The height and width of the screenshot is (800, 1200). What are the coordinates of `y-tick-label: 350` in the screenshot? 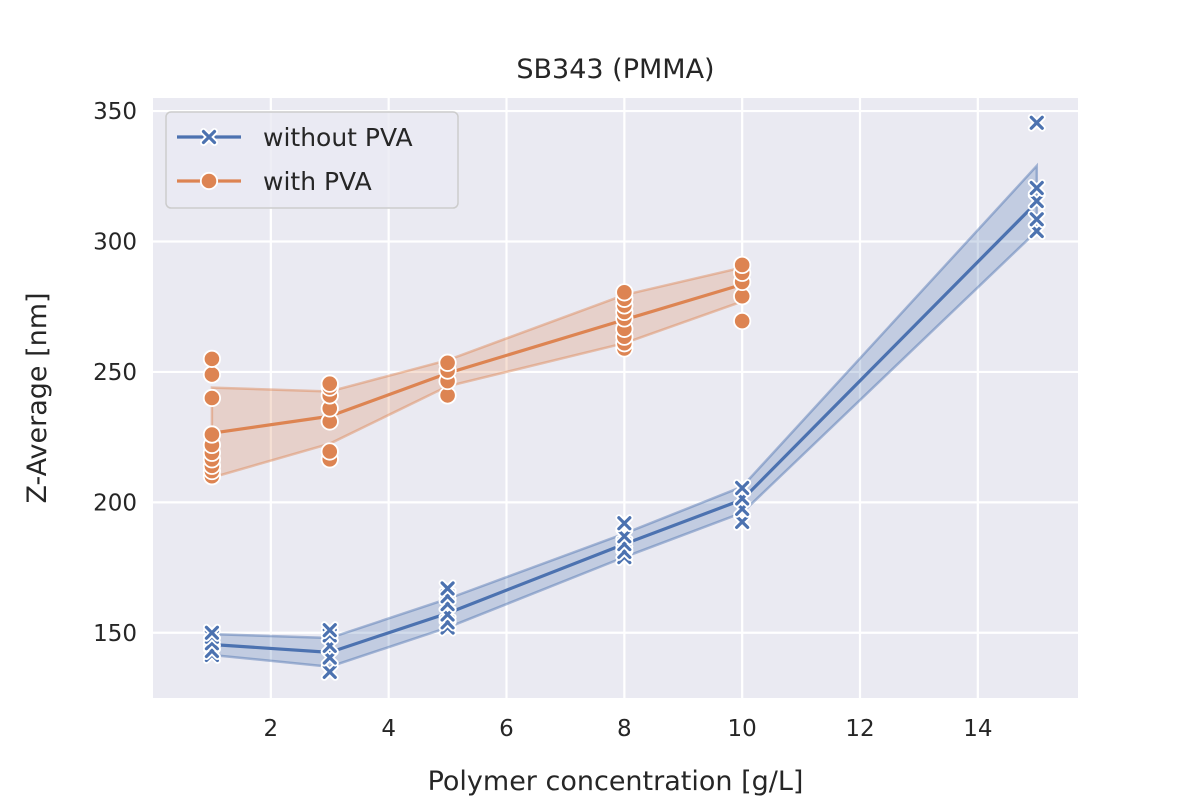 It's located at (115, 112).